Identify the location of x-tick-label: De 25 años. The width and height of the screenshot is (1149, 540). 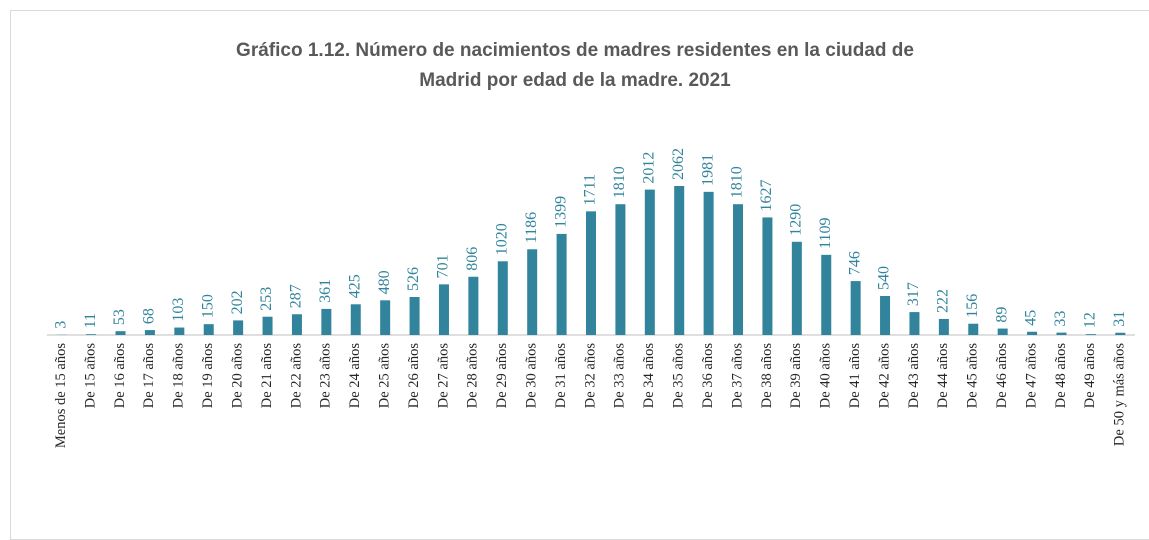
(384, 376).